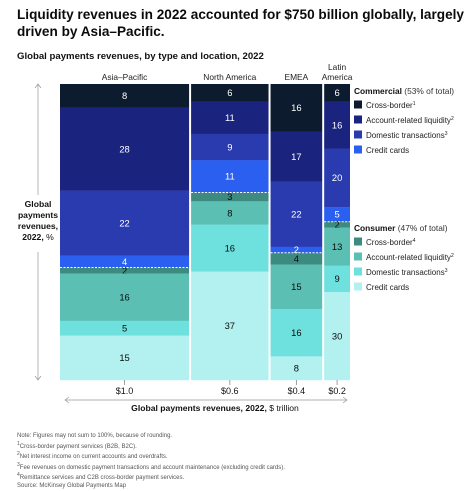 This screenshot has height=491, width=474. I want to click on cell-value-label: 17, so click(296, 156).